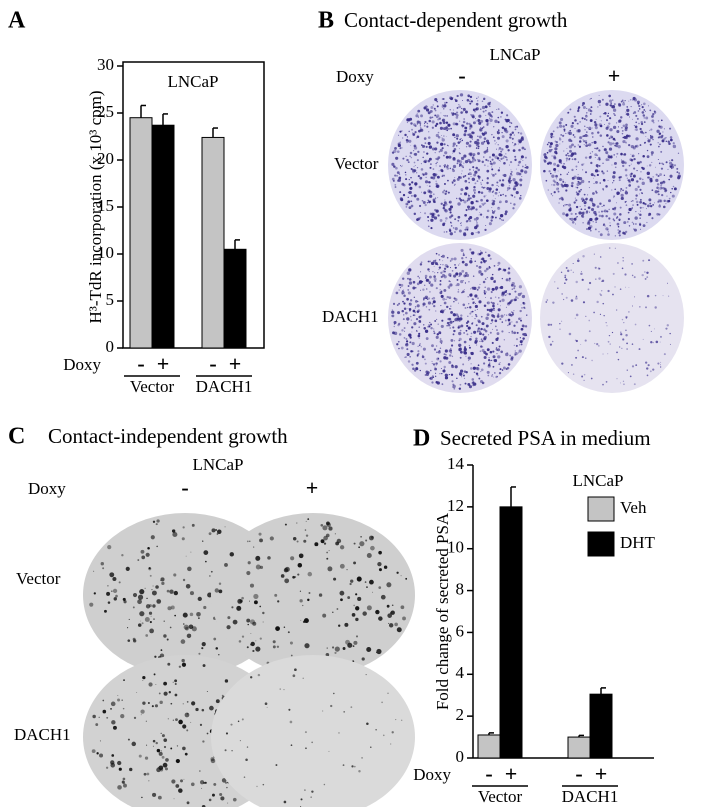 This screenshot has width=709, height=807. What do you see at coordinates (460, 318) in the screenshot?
I see `culture-plate` at bounding box center [460, 318].